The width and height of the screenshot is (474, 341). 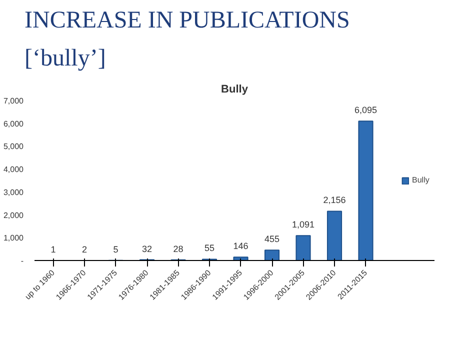 I want to click on data-label: 5, so click(x=115, y=249).